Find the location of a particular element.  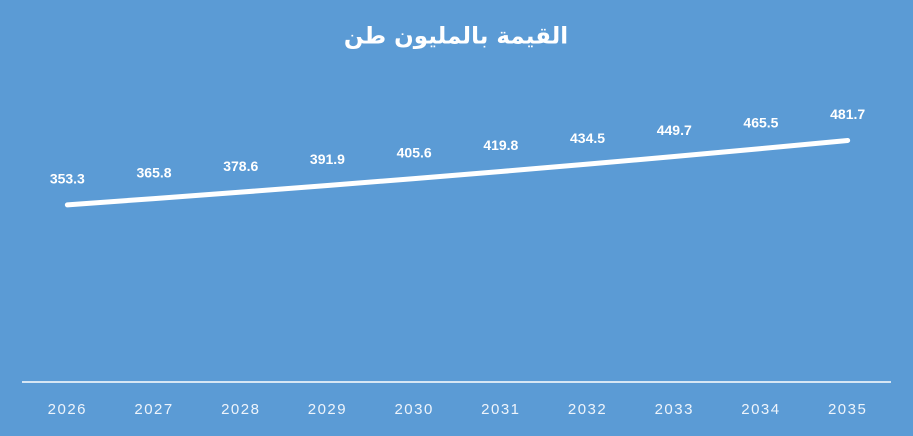

data-label: 353.3 is located at coordinates (67, 179).